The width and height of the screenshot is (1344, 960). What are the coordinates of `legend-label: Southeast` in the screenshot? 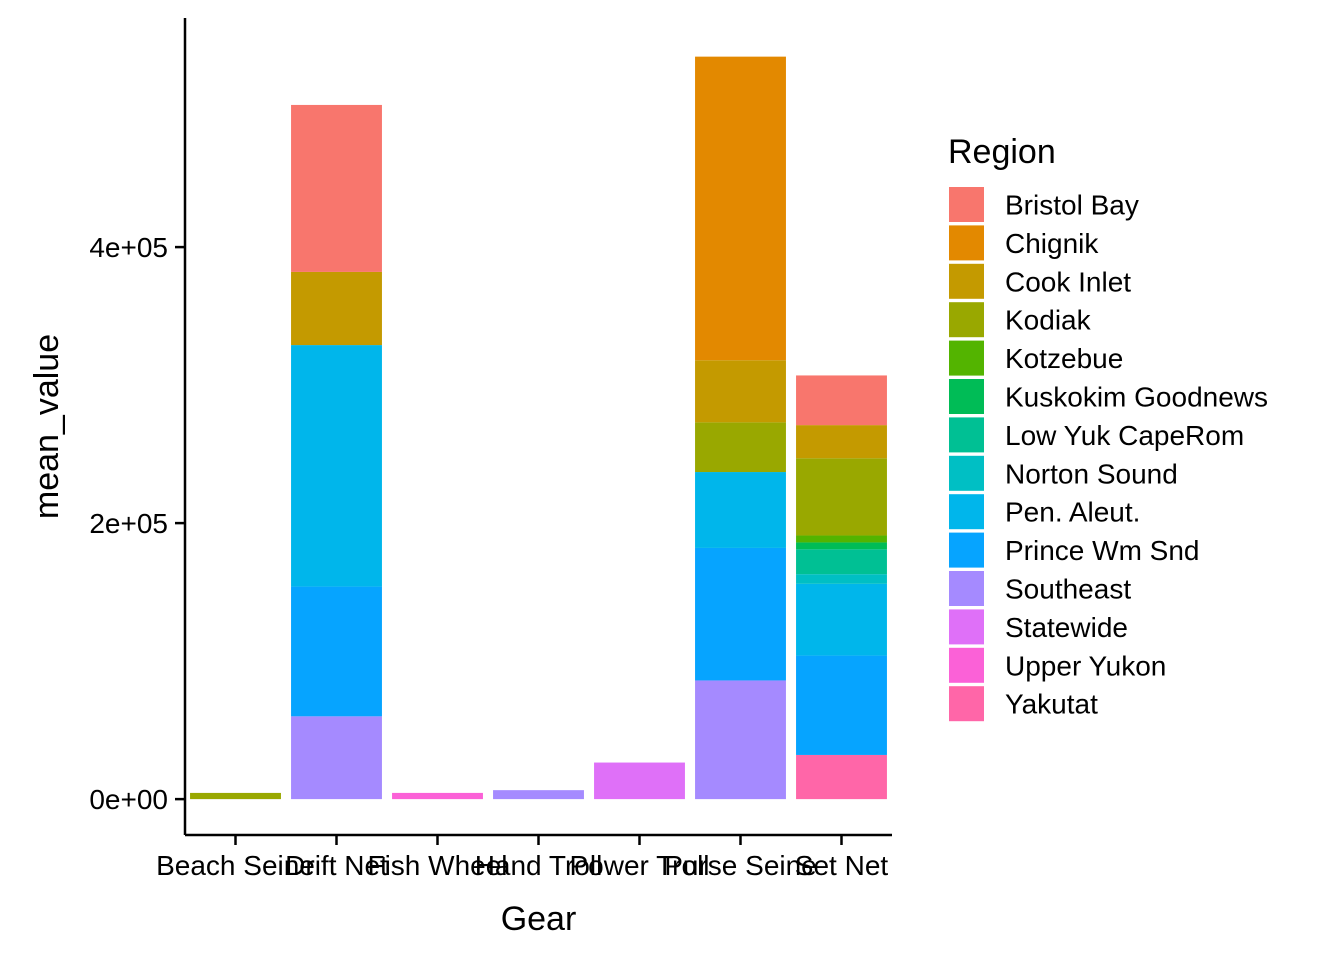 It's located at (1068, 589).